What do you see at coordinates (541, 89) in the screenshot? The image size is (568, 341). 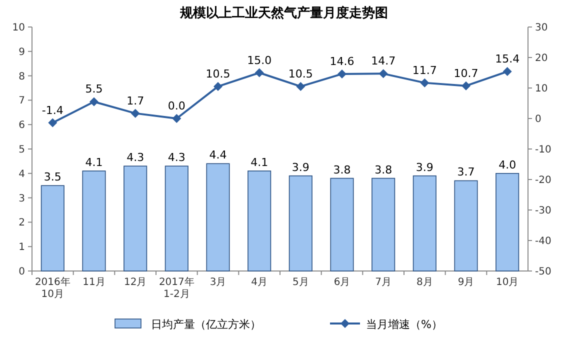 I see `y2-tick-label: 10` at bounding box center [541, 89].